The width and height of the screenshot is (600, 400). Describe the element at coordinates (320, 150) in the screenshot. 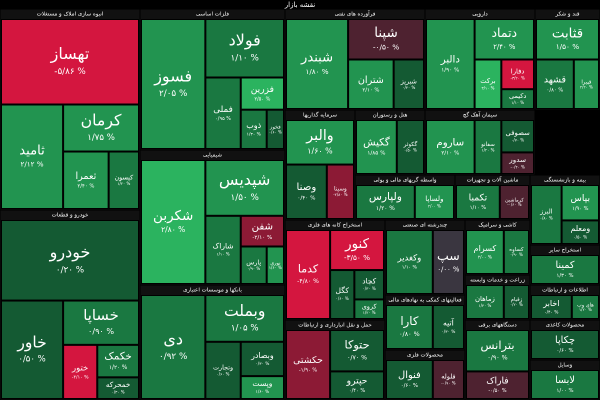

I see `tile-change: ۱/۶۰ %` at that location.